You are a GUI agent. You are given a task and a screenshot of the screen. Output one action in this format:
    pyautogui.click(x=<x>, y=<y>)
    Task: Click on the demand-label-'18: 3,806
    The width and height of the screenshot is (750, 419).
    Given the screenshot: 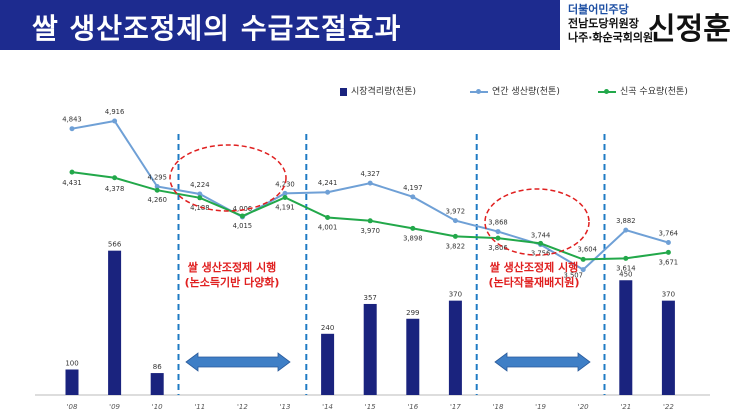 What is the action you would take?
    pyautogui.click(x=497, y=248)
    